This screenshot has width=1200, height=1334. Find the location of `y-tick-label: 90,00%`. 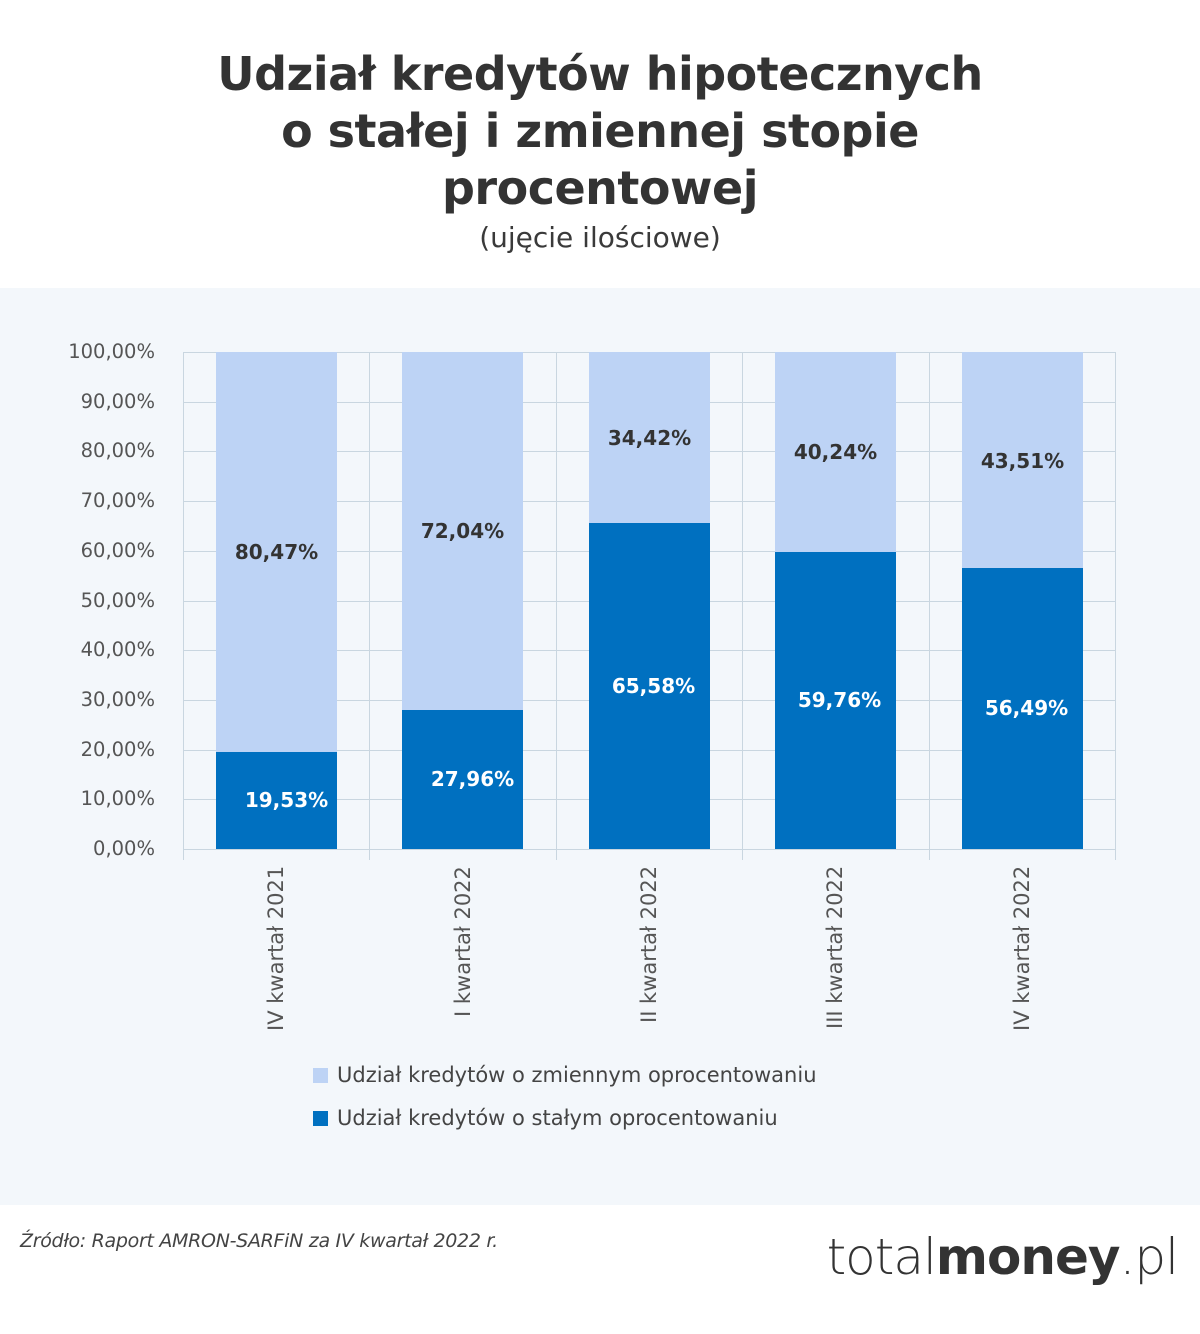

y-tick-label: 90,00% is located at coordinates (117, 401).